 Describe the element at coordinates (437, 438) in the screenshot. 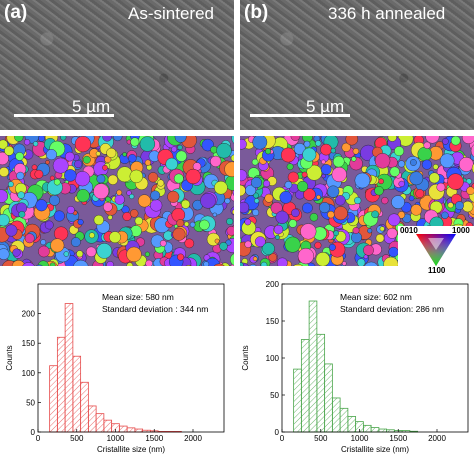

I see `x-tick-label: 2000` at that location.